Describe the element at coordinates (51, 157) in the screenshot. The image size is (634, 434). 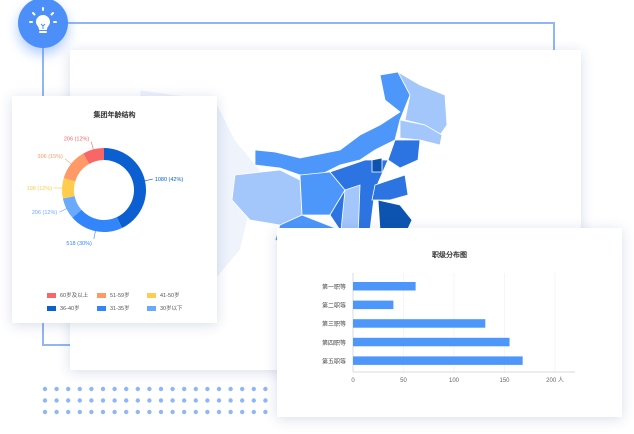
I see `slice-label: 306 (15%)` at that location.